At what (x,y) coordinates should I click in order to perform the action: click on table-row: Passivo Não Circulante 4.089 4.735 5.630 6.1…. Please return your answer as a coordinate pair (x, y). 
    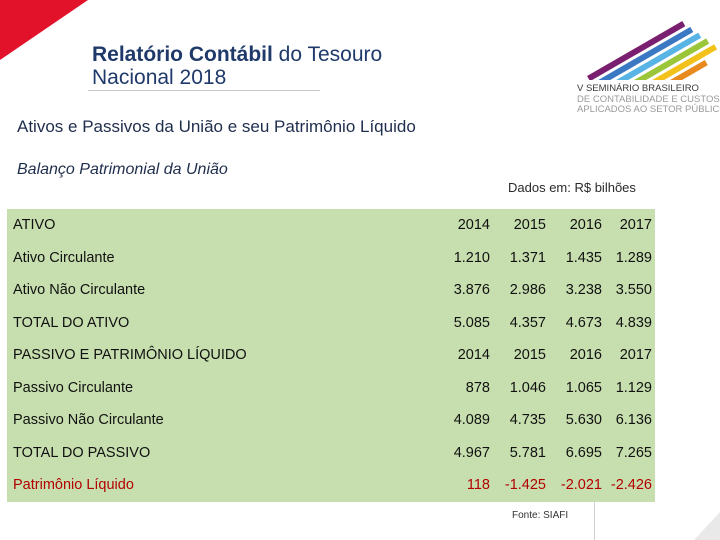
    Looking at the image, I should click on (331, 420).